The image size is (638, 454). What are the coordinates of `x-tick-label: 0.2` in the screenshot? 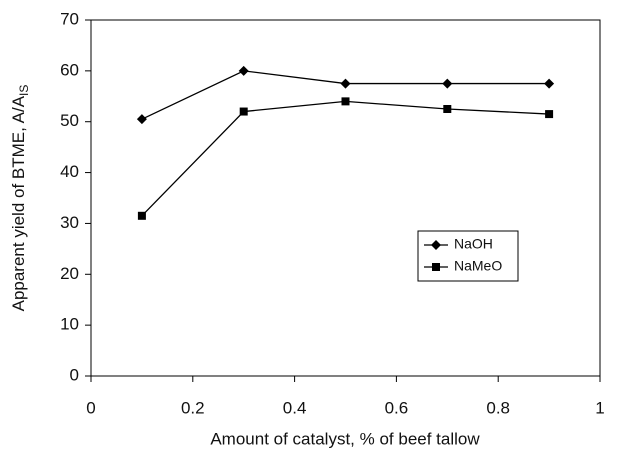 It's located at (193, 407).